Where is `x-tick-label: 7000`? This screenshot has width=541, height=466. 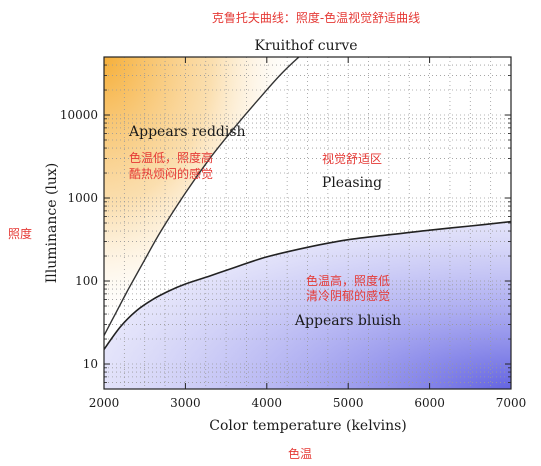
x-tick-label: 7000 is located at coordinates (511, 403).